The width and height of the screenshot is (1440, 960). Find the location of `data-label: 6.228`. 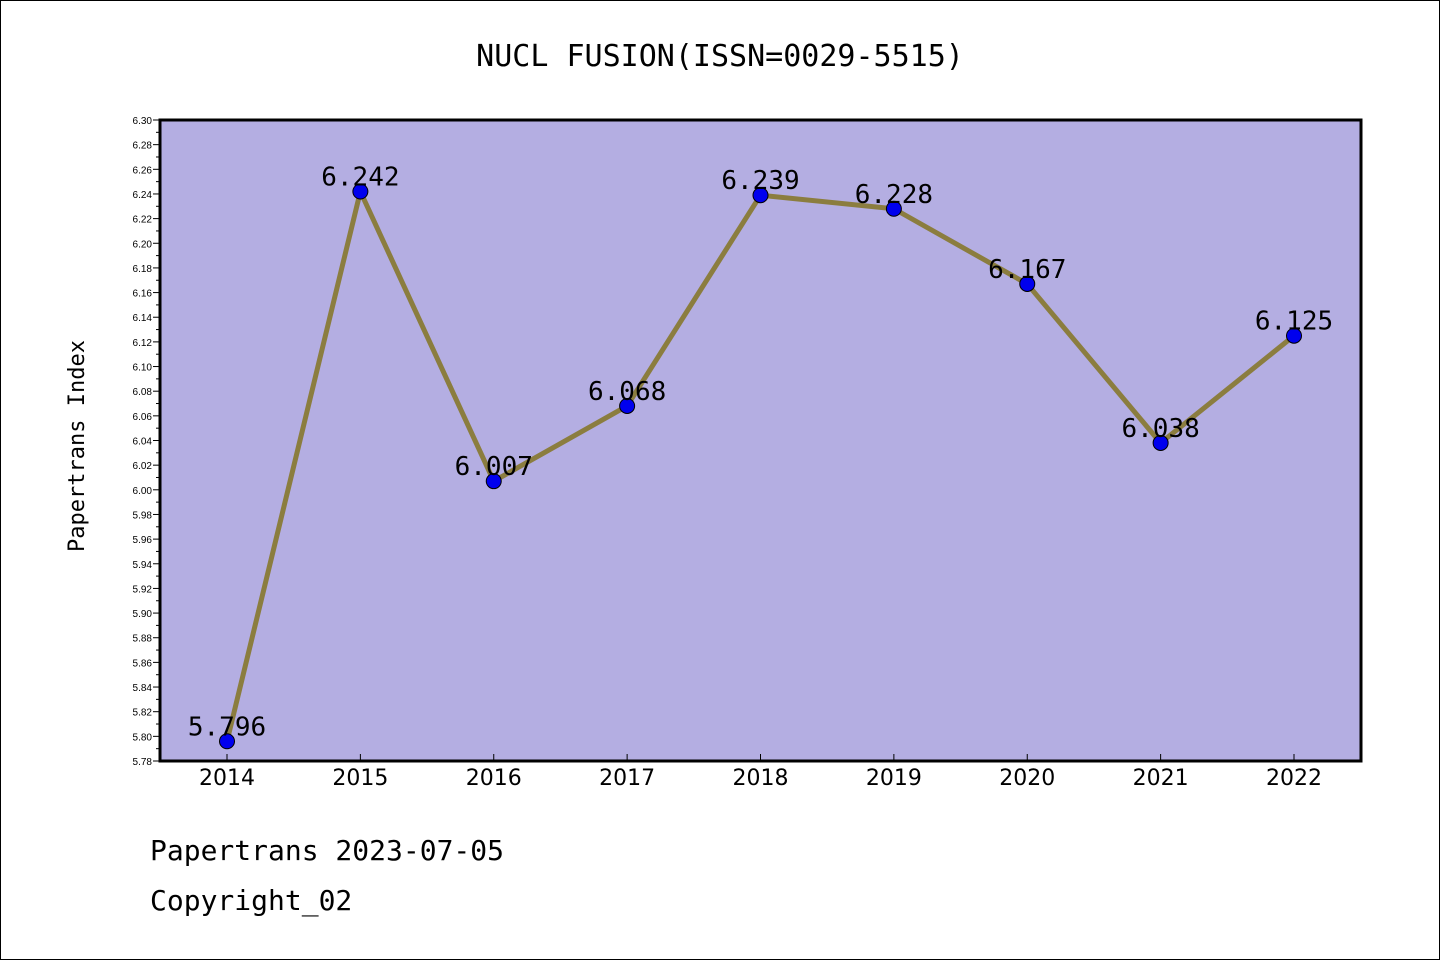

data-label: 6.228 is located at coordinates (894, 195).